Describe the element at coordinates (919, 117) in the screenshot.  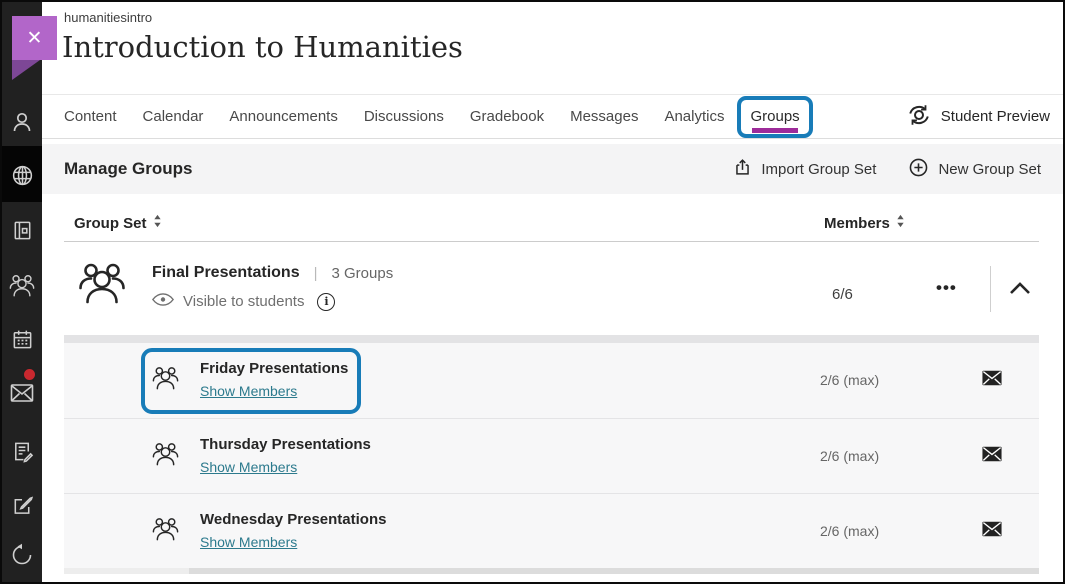
I see `student-preview-icon` at that location.